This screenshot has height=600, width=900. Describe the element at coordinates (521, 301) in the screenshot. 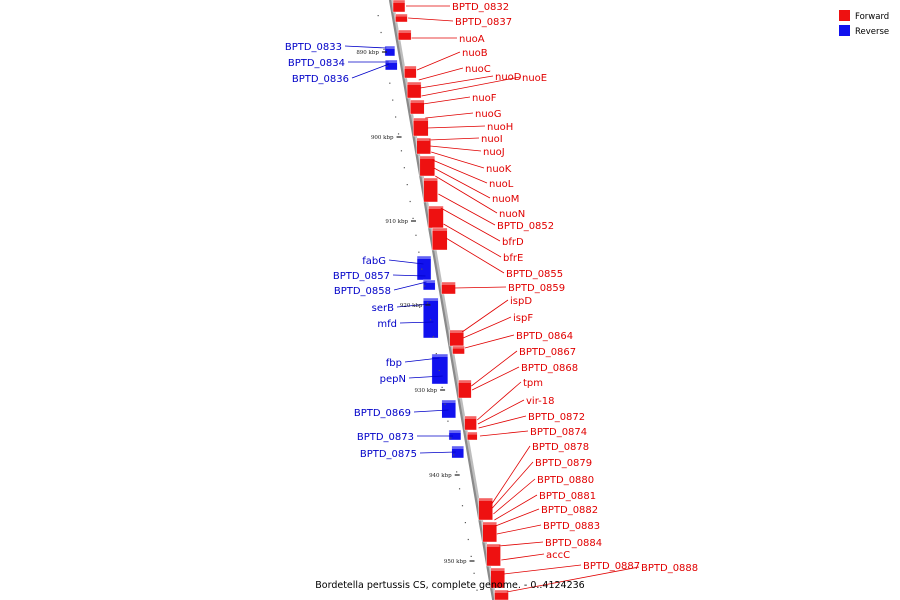

I see `gene-label-ispd: ispD` at that location.